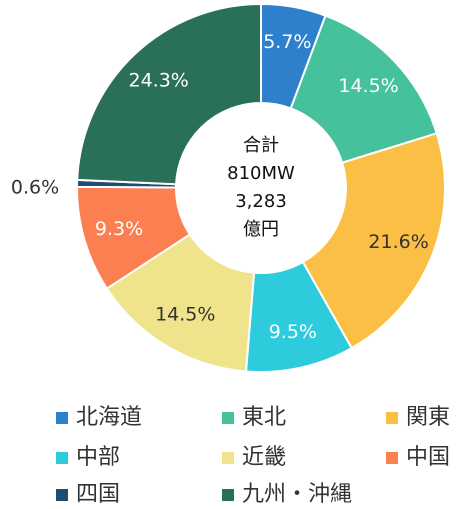 The image size is (456, 509). I want to click on legend-label: 北海道, so click(109, 417).